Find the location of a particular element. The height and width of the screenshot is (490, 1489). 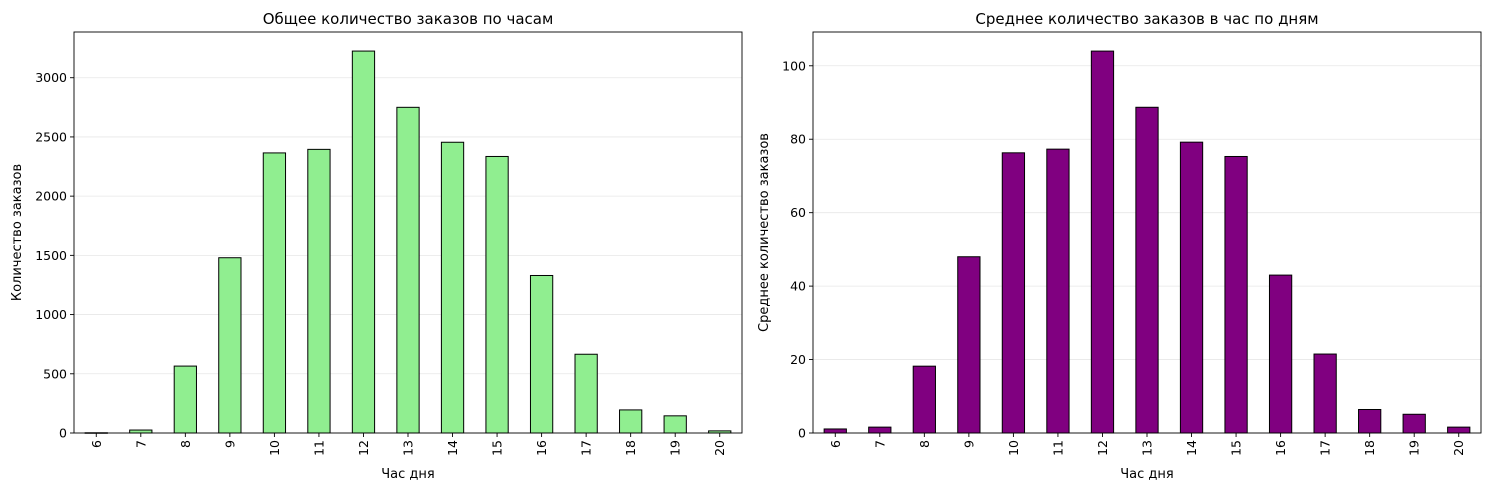

y-tick-label: 40 is located at coordinates (798, 286).